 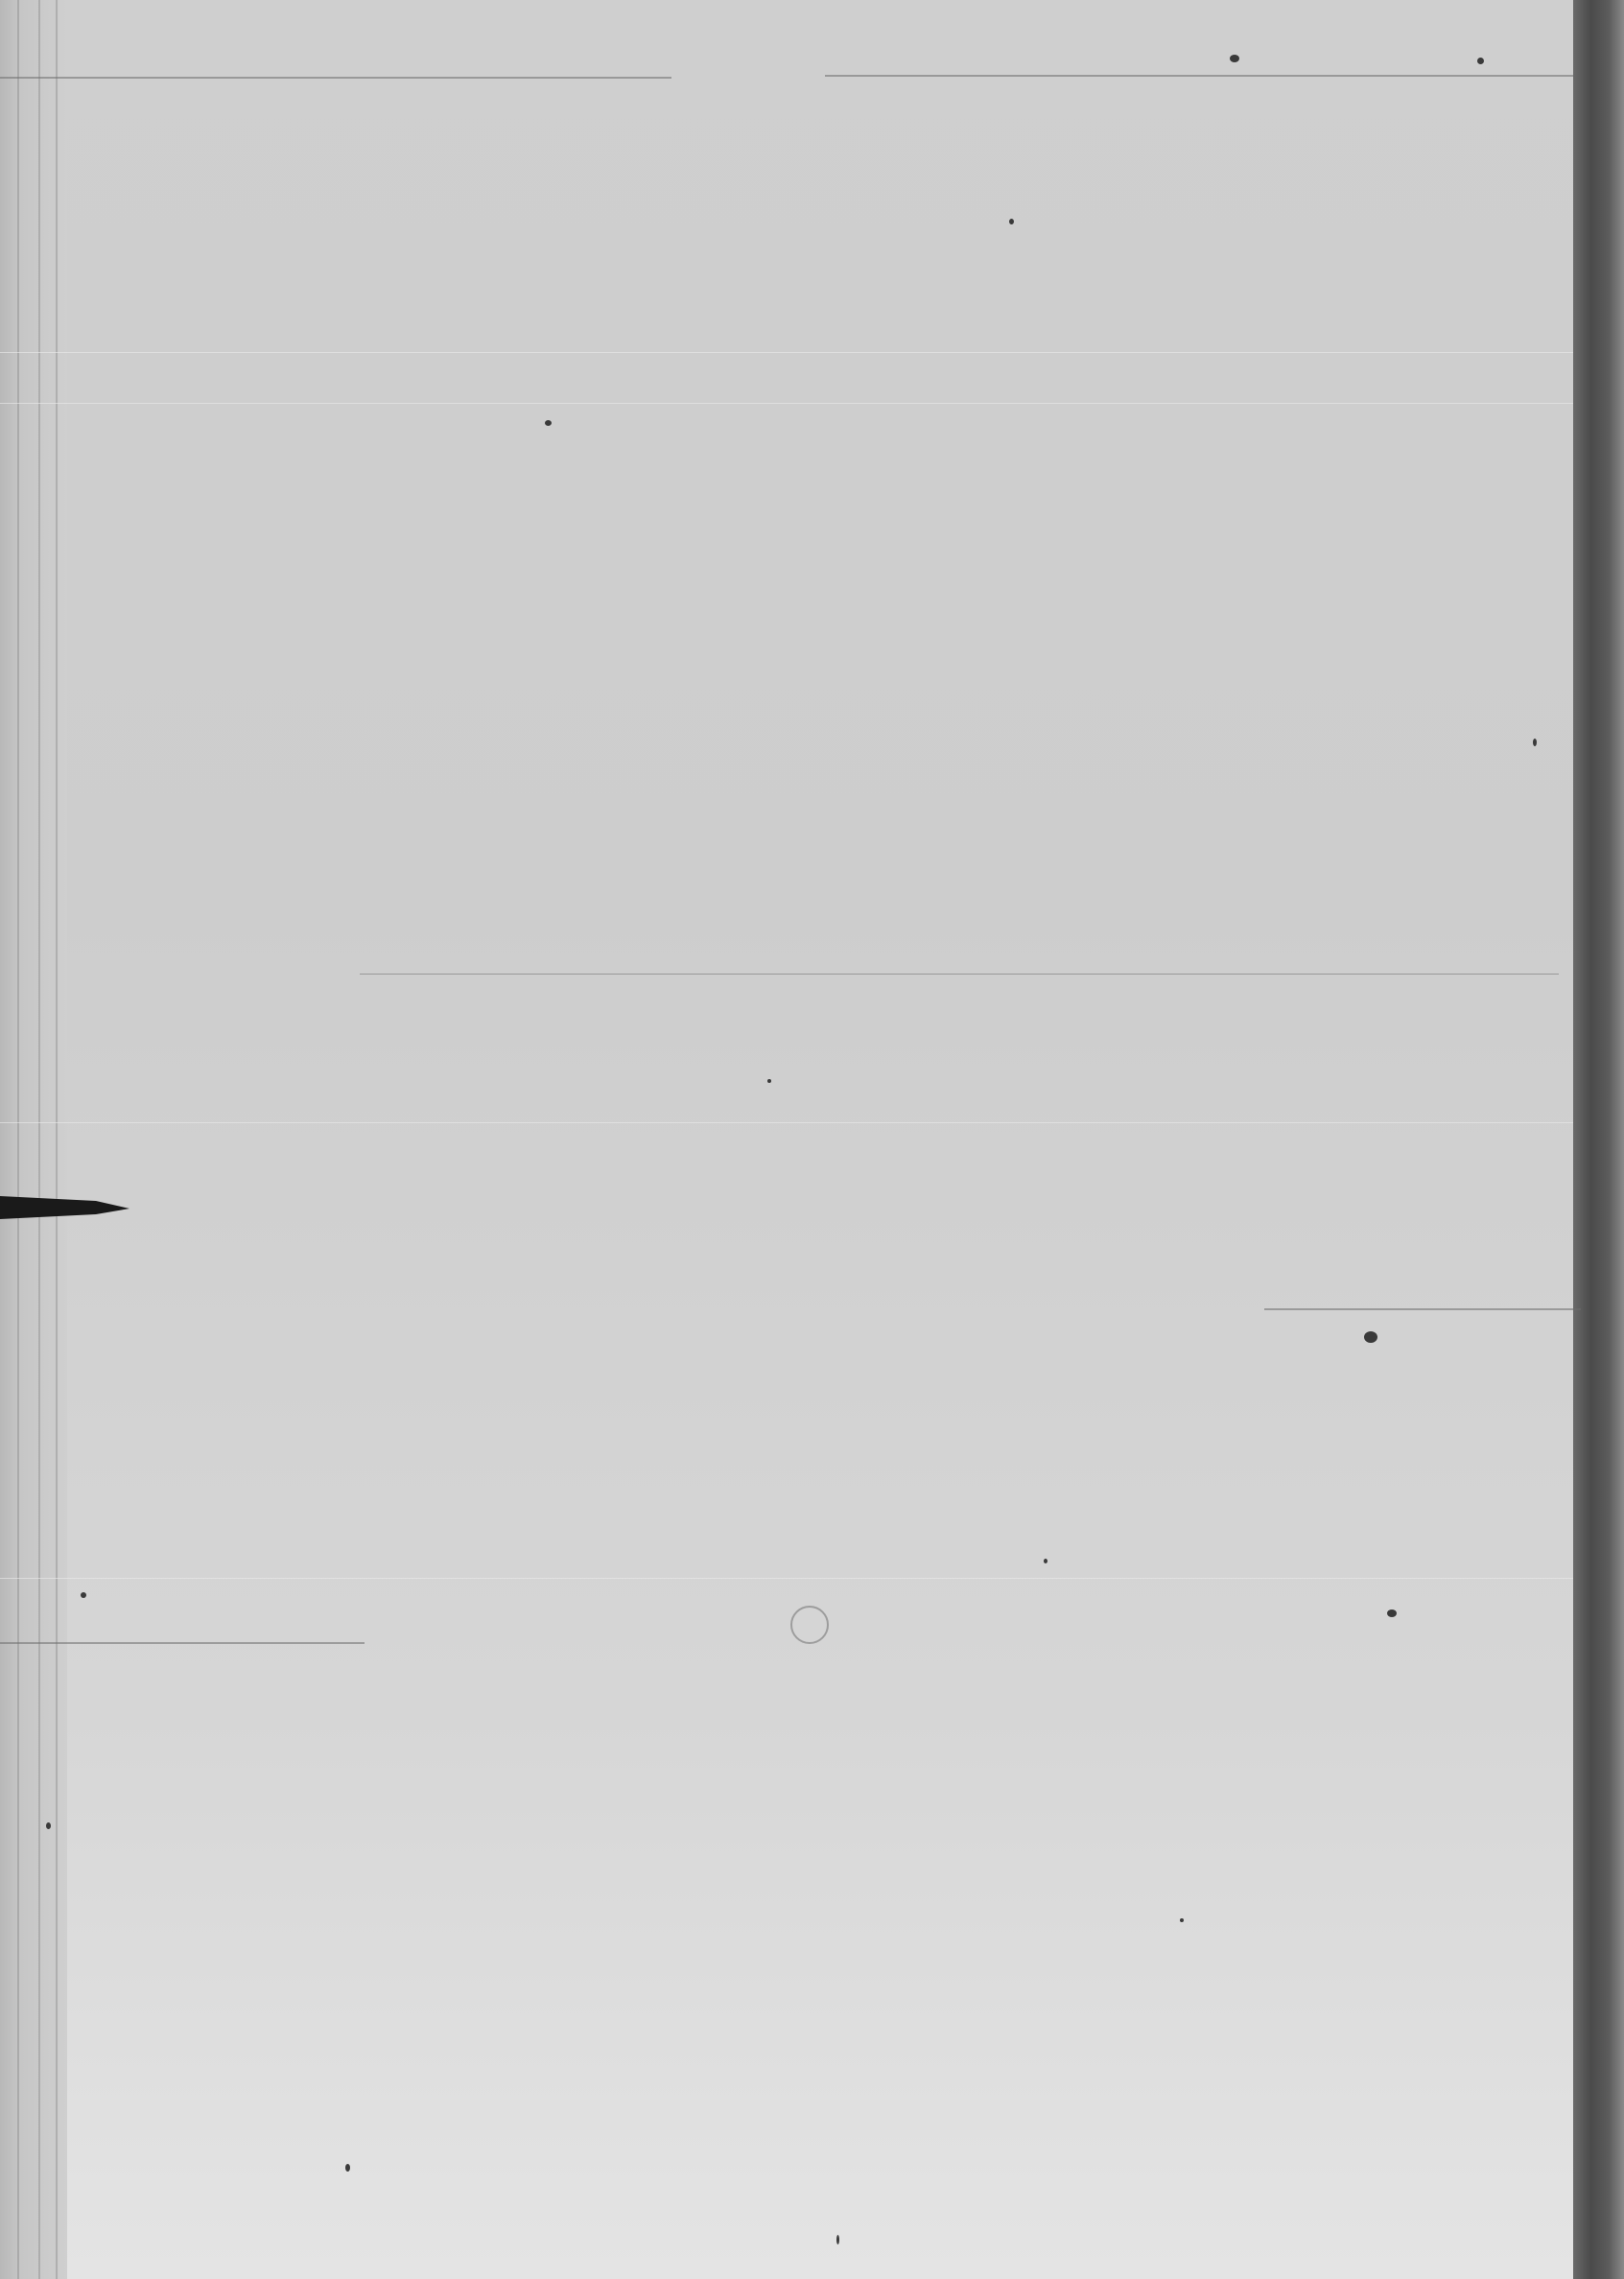 What do you see at coordinates (809, 1625) in the screenshot?
I see `circular-stain` at bounding box center [809, 1625].